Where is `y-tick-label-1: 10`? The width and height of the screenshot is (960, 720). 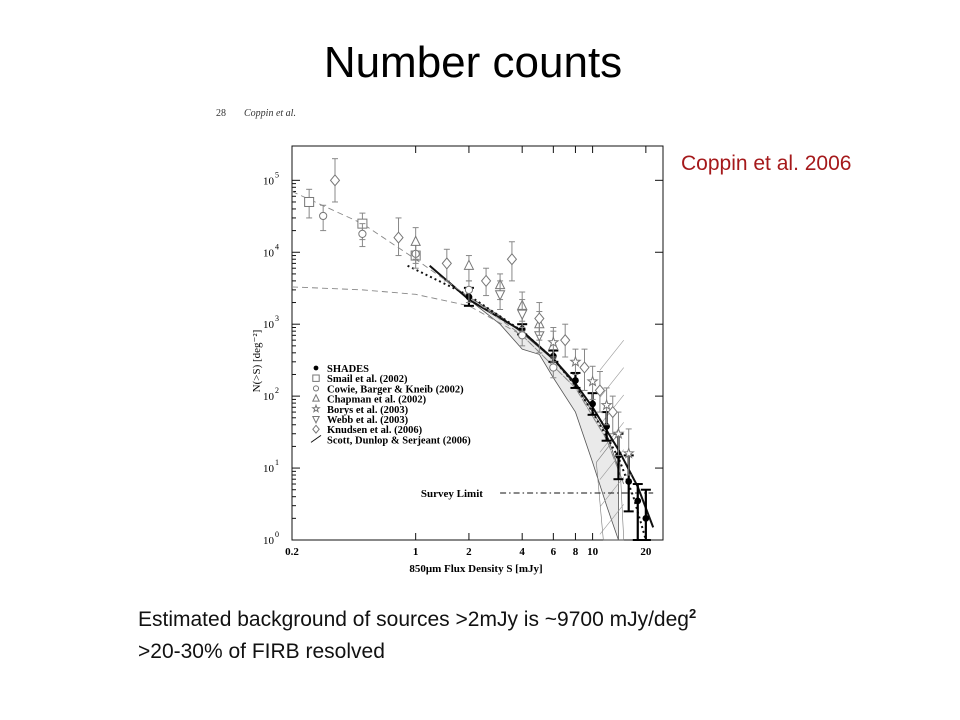 y-tick-label-1: 10 is located at coordinates (269, 469).